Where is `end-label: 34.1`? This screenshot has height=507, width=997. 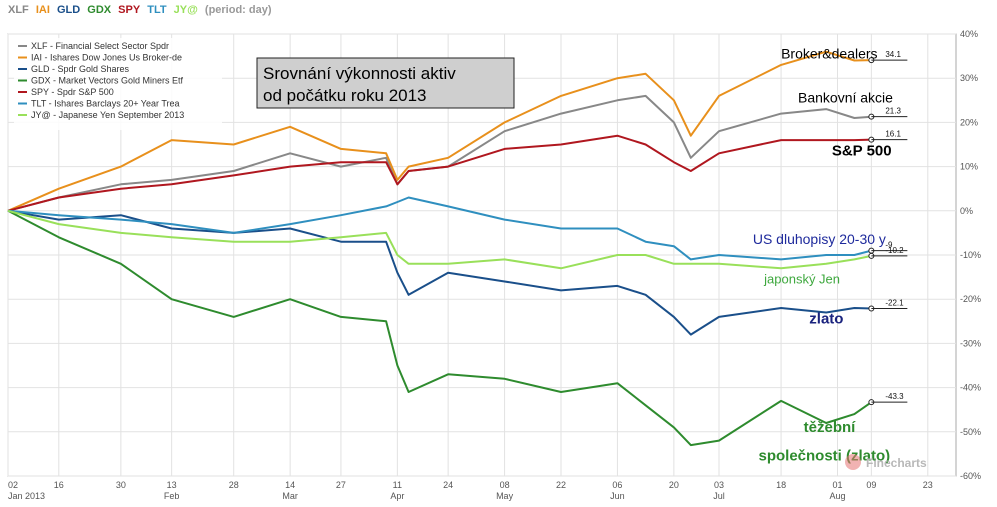 end-label: 34.1 is located at coordinates (893, 54).